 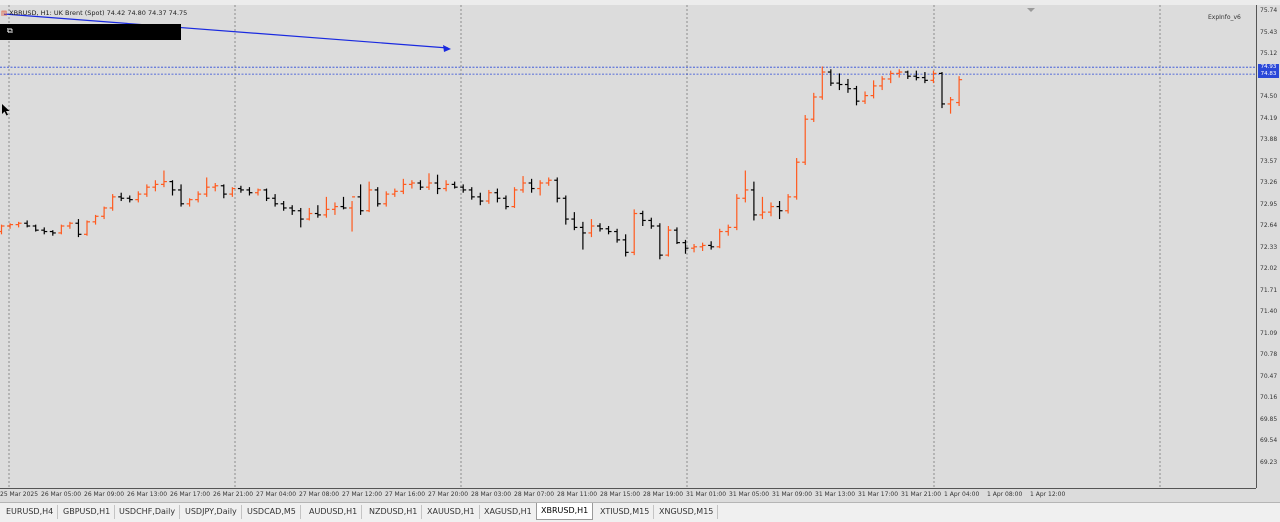 I want to click on price-tick-label: 72.02, so click(x=1269, y=268).